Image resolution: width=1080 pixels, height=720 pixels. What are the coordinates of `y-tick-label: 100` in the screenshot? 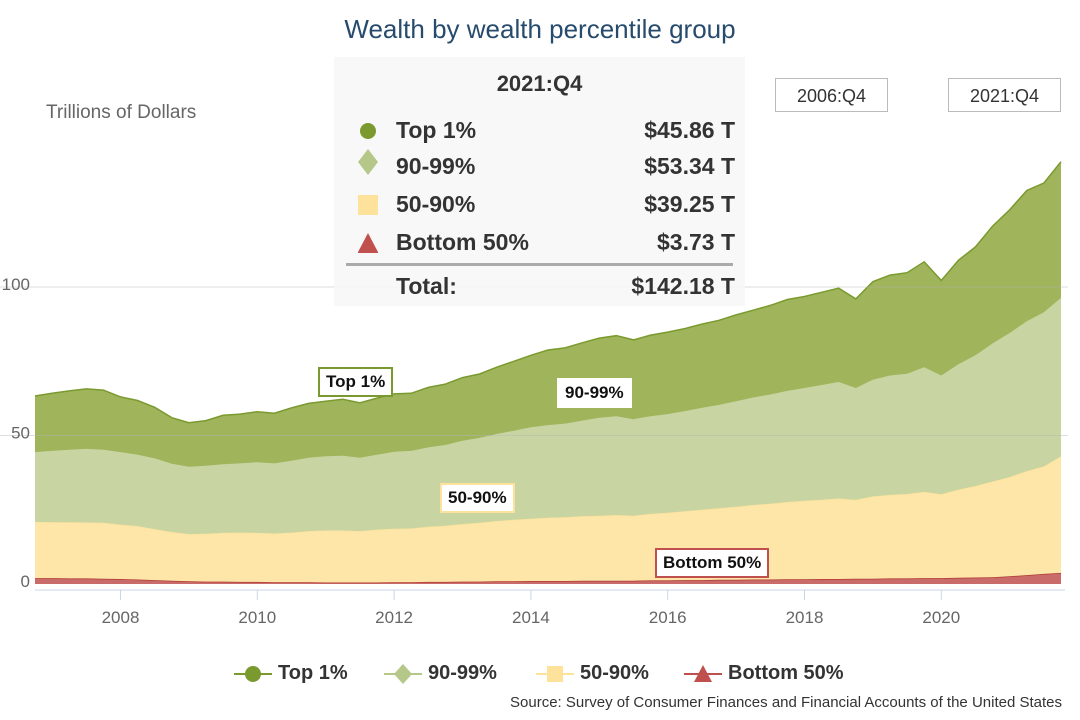 It's located at (16, 284).